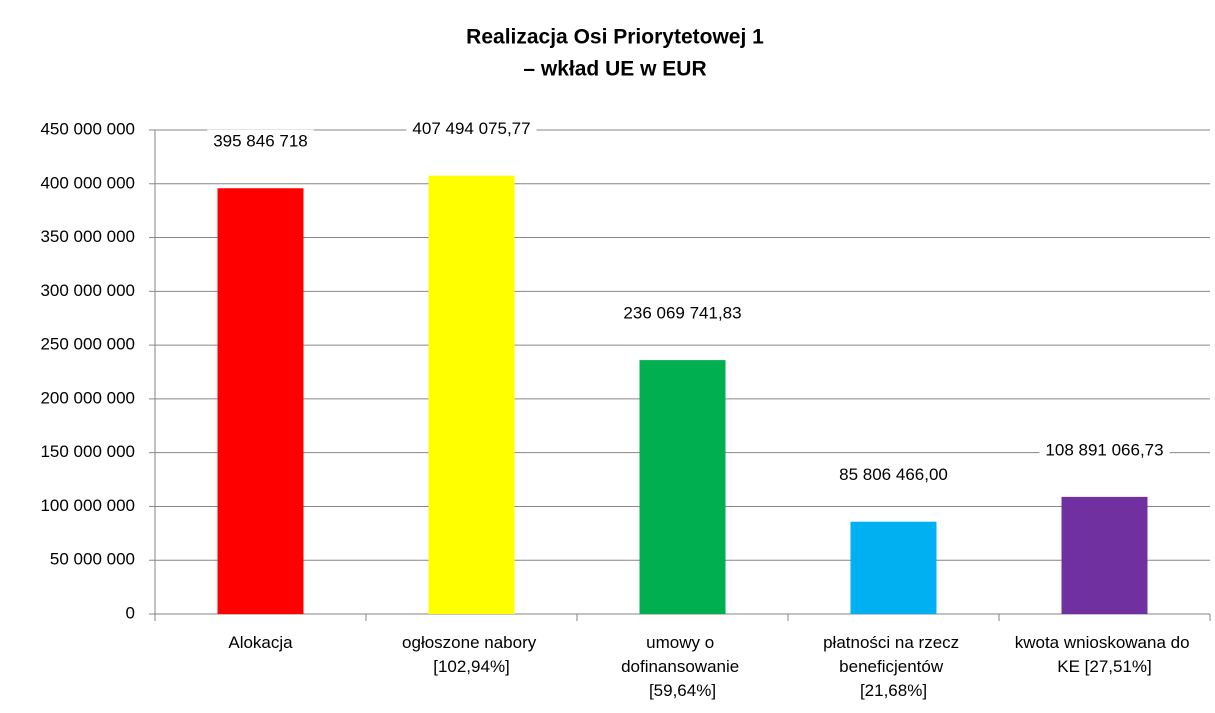 This screenshot has width=1215, height=713. I want to click on y-tick-label: 200 000 000, so click(87, 397).